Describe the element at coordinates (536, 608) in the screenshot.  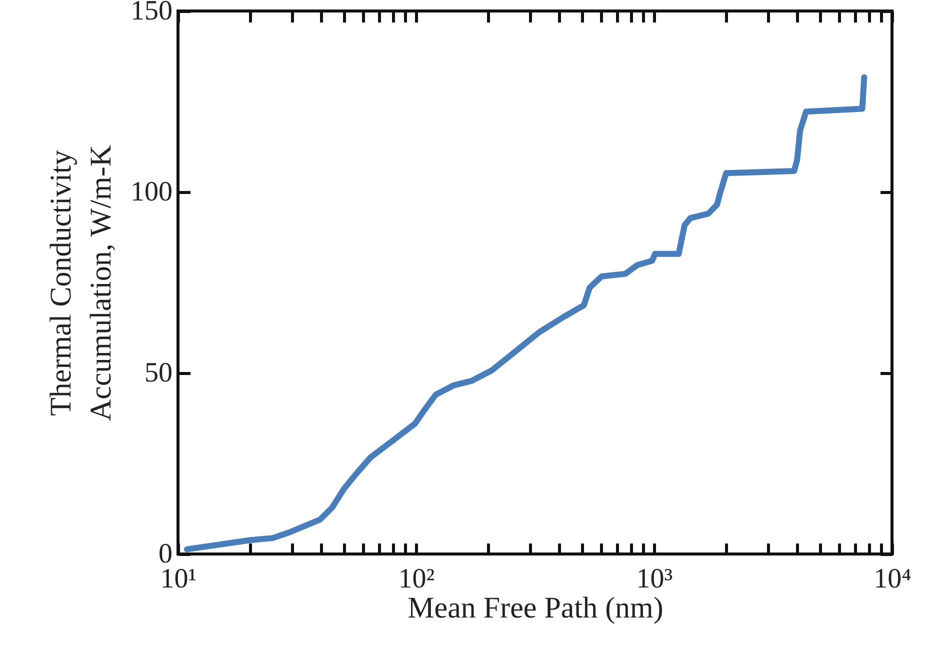
I see `x-axis-title: Mean Free Path (nm)` at that location.